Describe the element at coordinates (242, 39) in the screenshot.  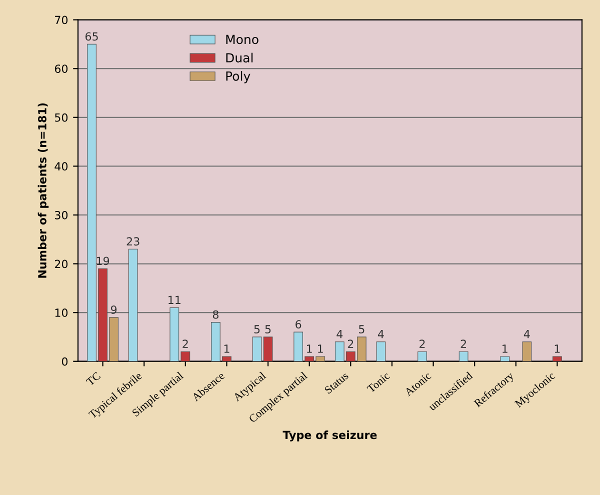
I see `legend-label: Mono` at that location.